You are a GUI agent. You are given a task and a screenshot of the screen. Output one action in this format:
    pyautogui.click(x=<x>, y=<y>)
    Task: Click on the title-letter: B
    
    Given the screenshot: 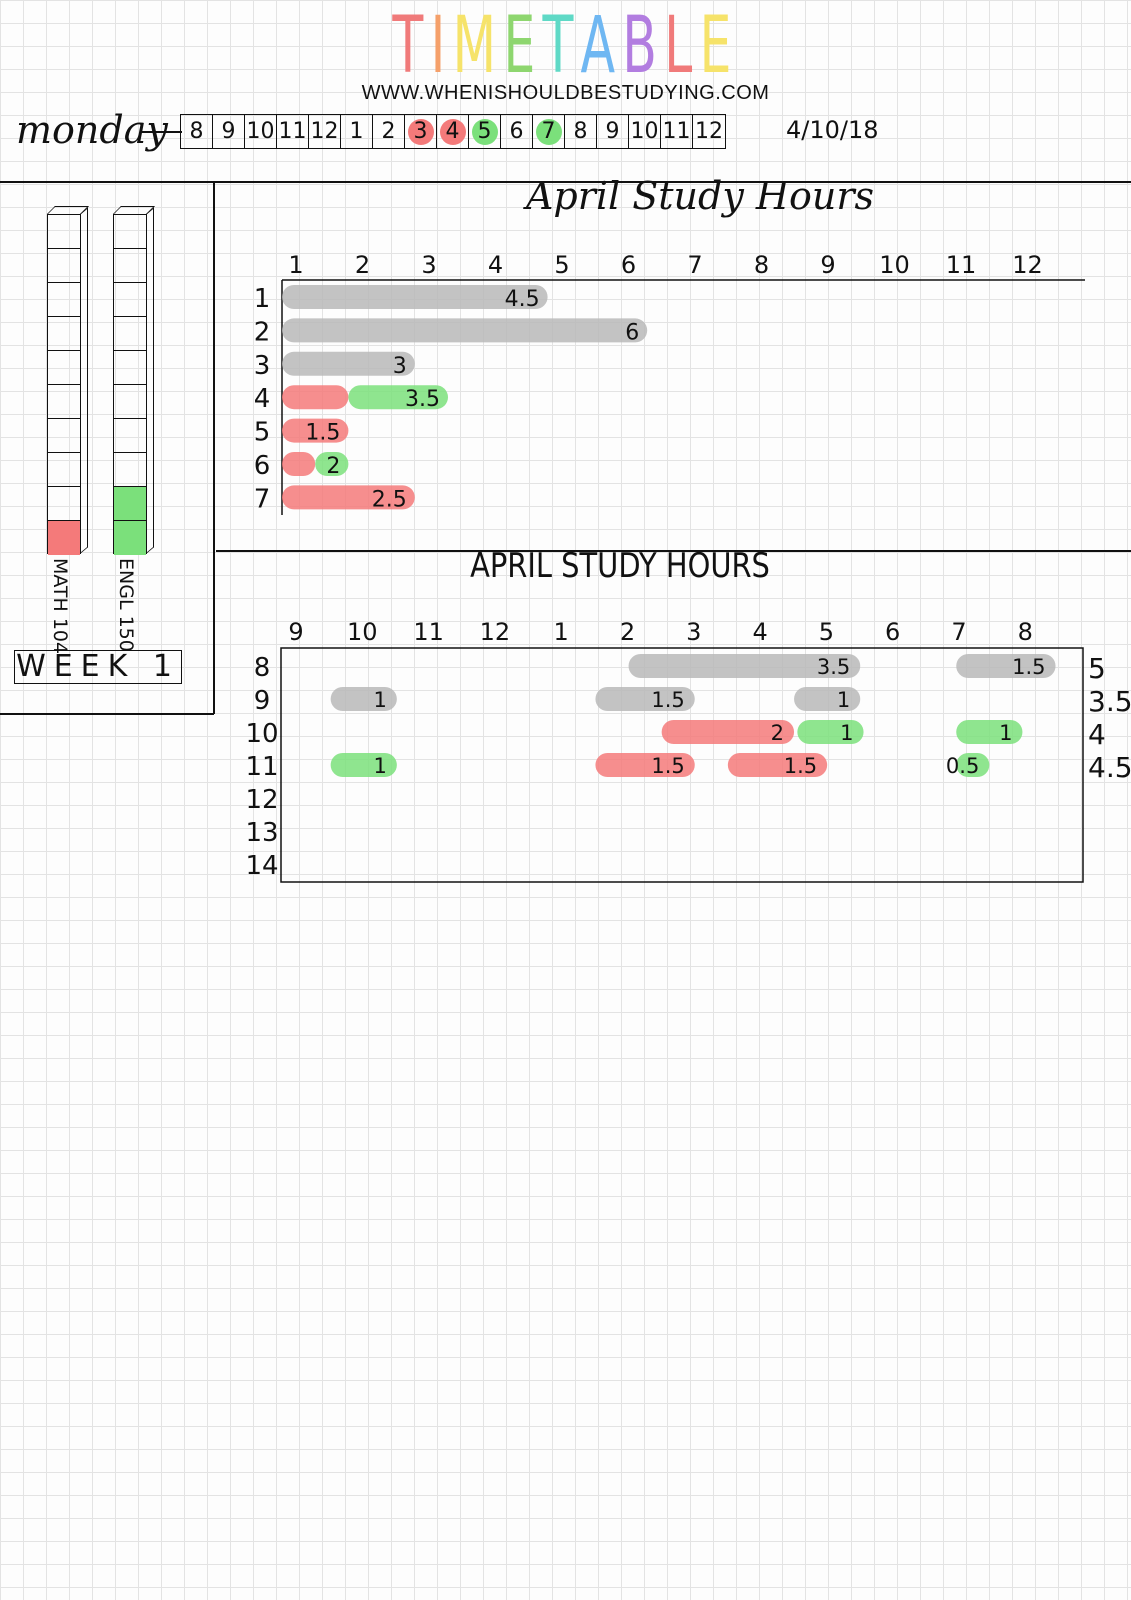 What is the action you would take?
    pyautogui.click(x=643, y=46)
    